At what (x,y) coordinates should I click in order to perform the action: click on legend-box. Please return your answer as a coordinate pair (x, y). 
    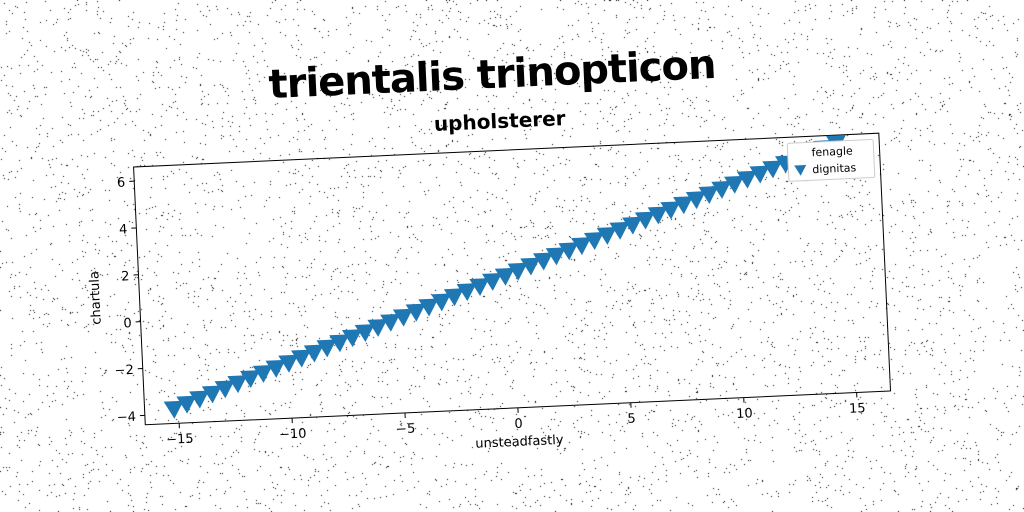
    Looking at the image, I should click on (831, 160).